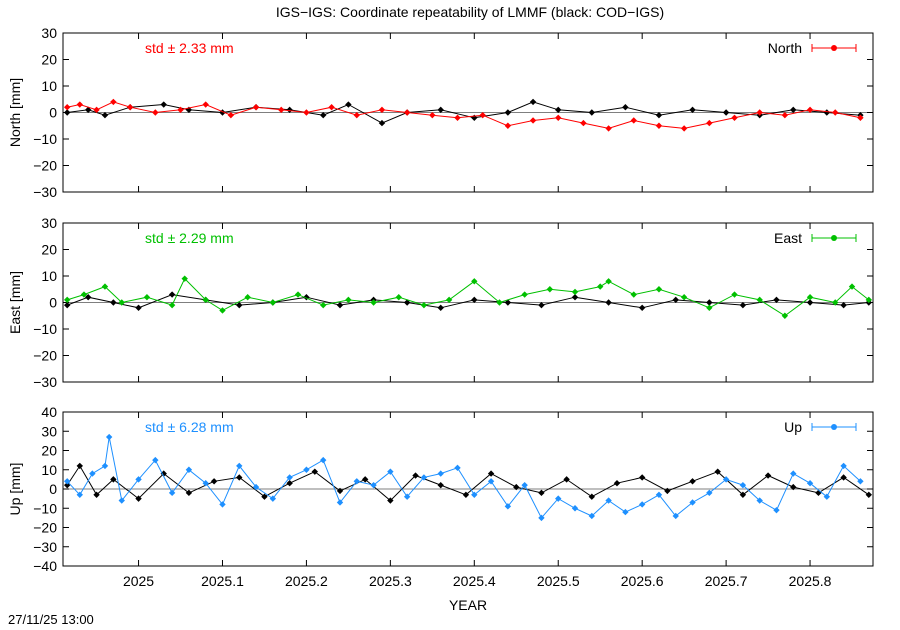  What do you see at coordinates (390, 581) in the screenshot?
I see `x-tick-label: 2025.3` at bounding box center [390, 581].